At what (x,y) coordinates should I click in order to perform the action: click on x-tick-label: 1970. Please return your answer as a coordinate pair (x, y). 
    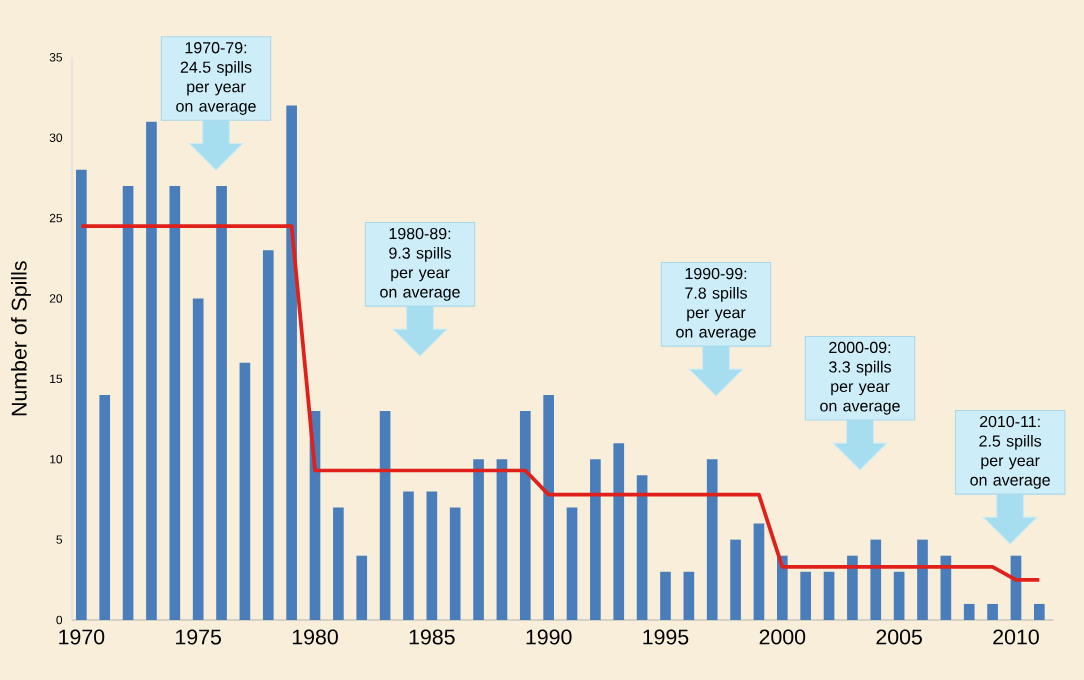
    Looking at the image, I should click on (82, 637).